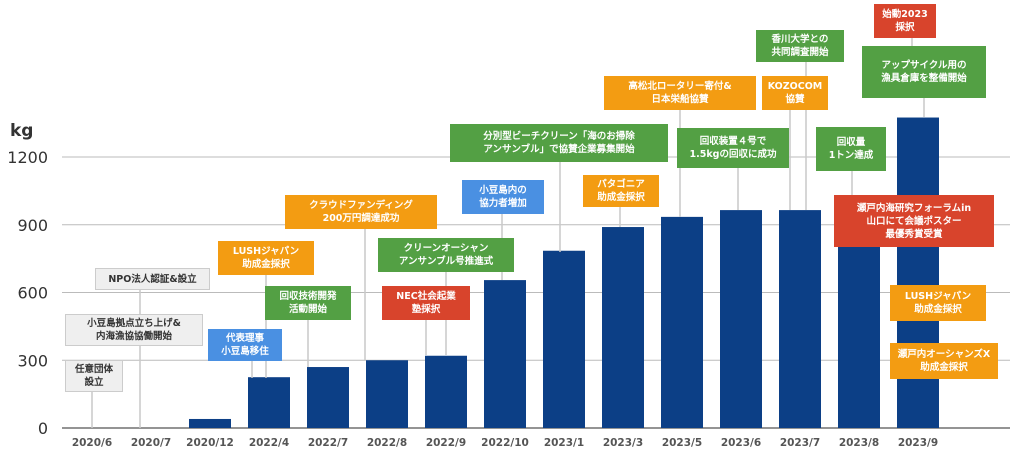  I want to click on x-tick-label: 2022/7, so click(328, 443).